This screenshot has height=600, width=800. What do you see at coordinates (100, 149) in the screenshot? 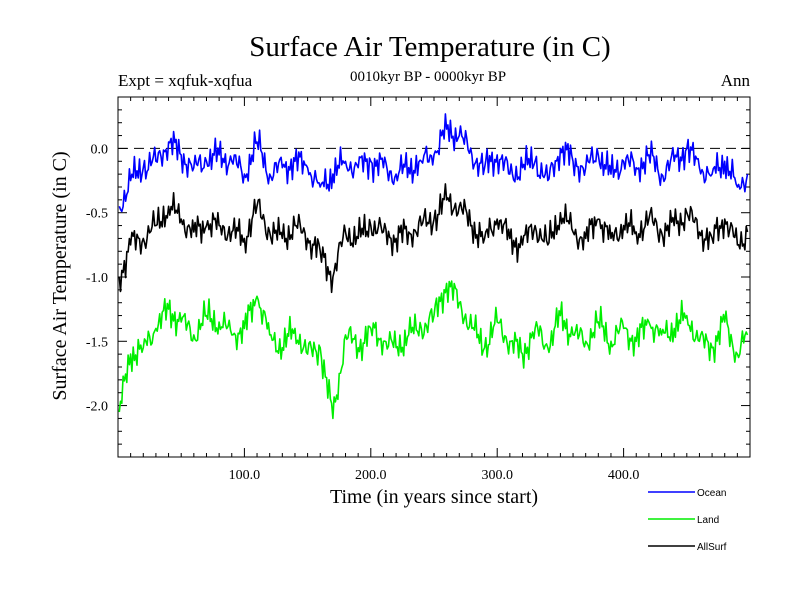
I see `y-tick-label: 0.0` at bounding box center [100, 149].